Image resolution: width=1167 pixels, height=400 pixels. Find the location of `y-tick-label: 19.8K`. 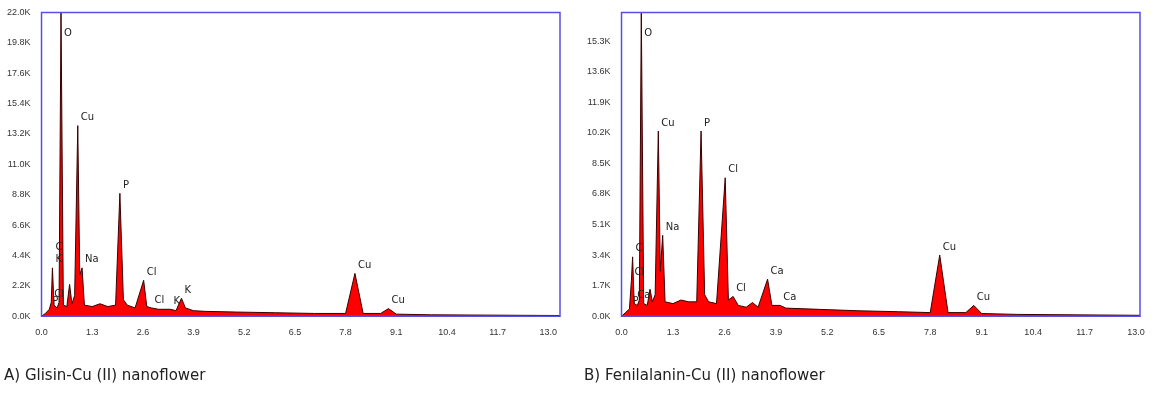

y-tick-label: 19.8K is located at coordinates (18, 42).